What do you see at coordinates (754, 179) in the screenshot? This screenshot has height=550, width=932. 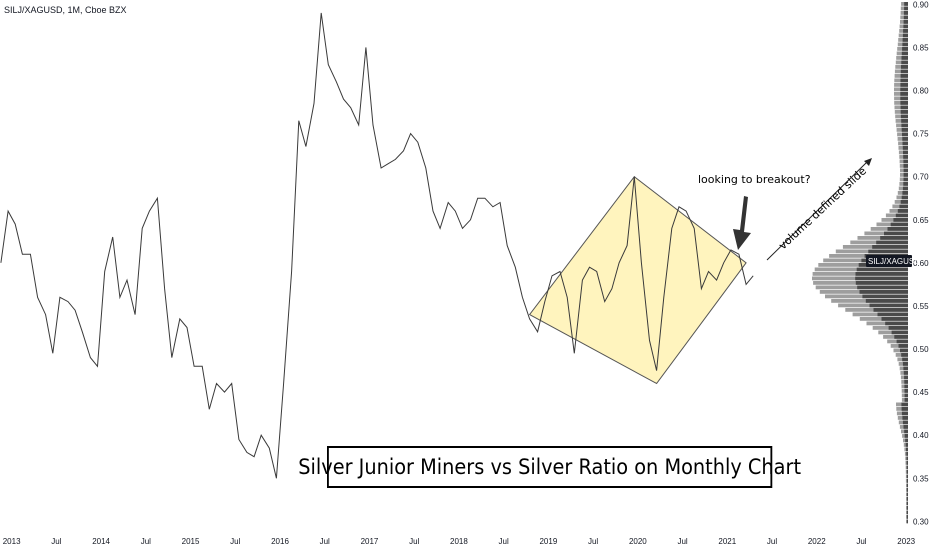 I see `breakout-annotation: looking to breakout?` at bounding box center [754, 179].